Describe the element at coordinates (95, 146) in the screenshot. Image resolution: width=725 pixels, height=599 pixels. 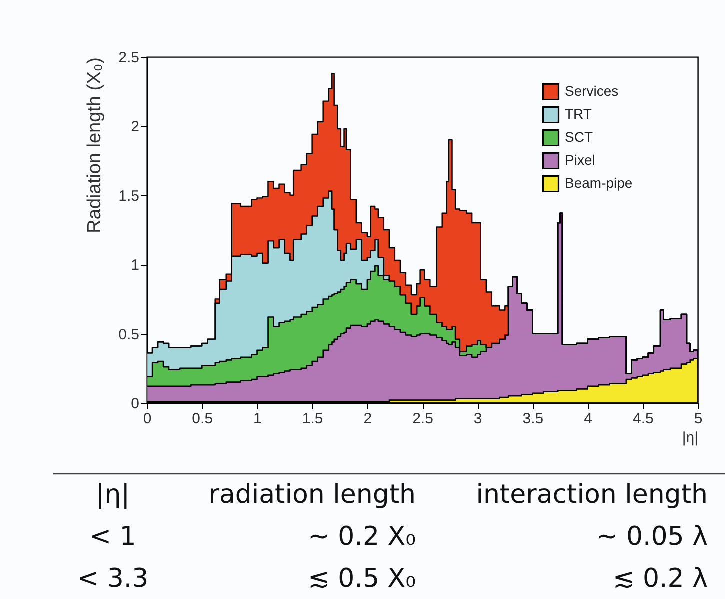
I see `y-axis-title: Radiation length (X₀)` at that location.